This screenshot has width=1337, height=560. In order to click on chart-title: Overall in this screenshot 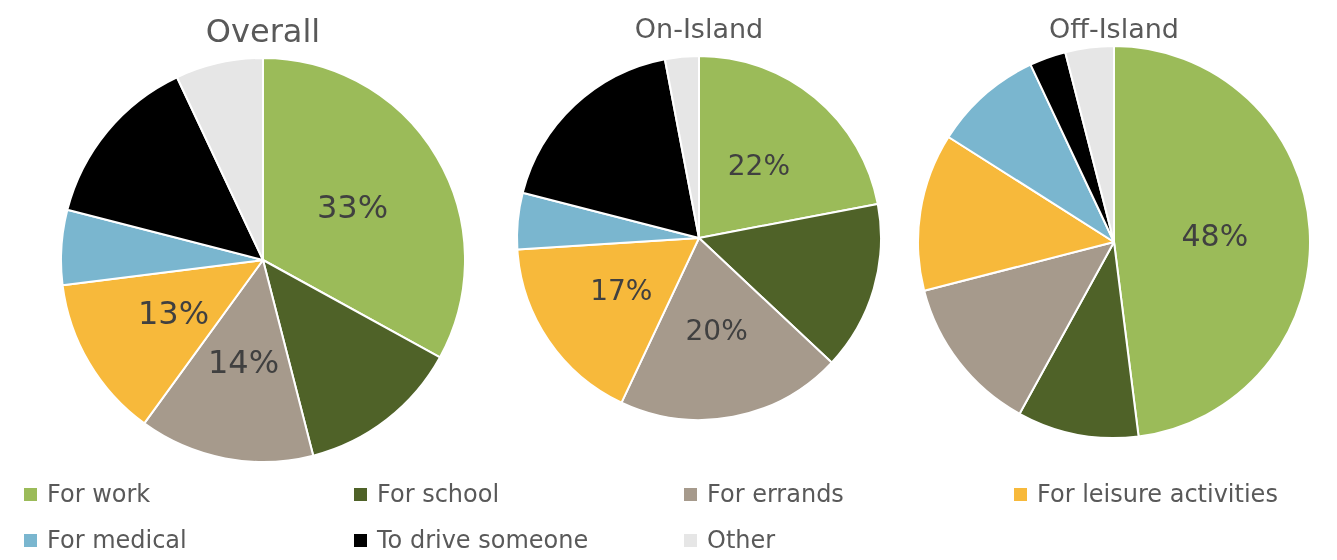, I will do `click(263, 31)`.